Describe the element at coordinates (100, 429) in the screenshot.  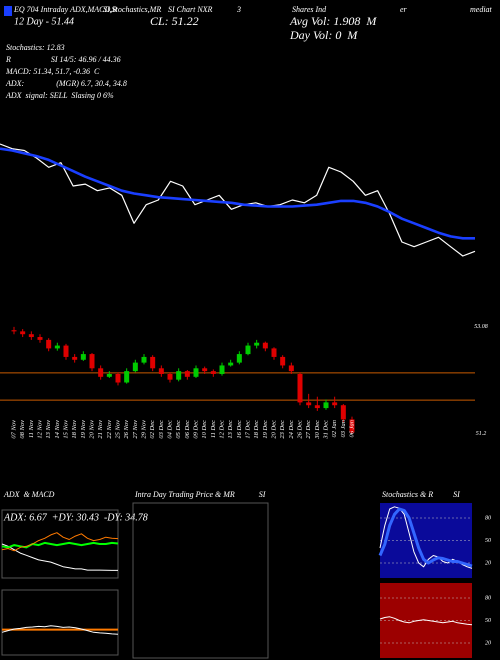
I see `x-tick-label: 21 Nov` at that location.